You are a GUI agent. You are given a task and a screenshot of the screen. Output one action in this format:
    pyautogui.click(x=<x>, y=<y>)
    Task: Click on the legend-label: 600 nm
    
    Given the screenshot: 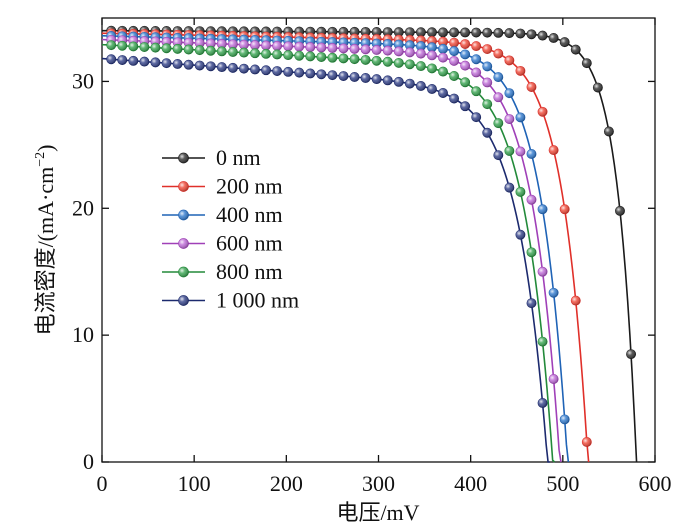 What is the action you would take?
    pyautogui.click(x=249, y=243)
    